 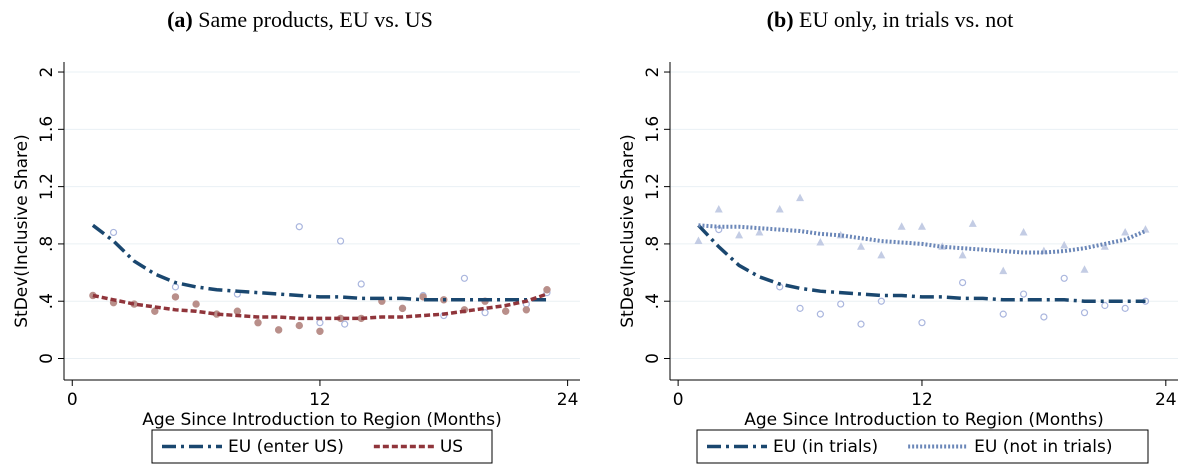 I want to click on legend-label: EU (enter US), so click(x=286, y=447).